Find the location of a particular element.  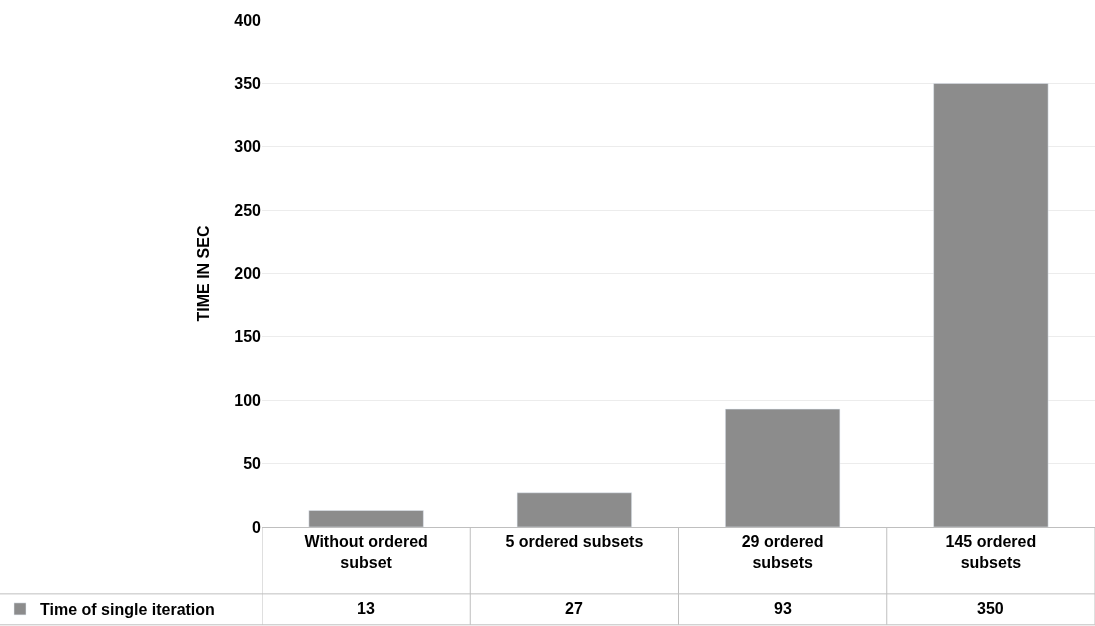

y-tick-label: 300 is located at coordinates (248, 147).